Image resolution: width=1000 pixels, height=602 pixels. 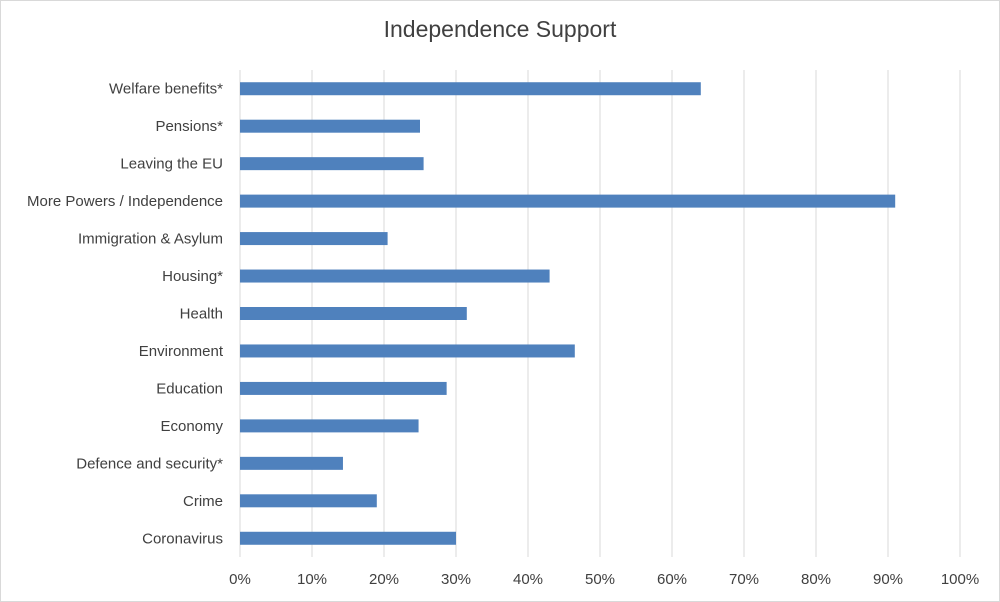 What do you see at coordinates (189, 126) in the screenshot?
I see `category-label: Pensions*` at bounding box center [189, 126].